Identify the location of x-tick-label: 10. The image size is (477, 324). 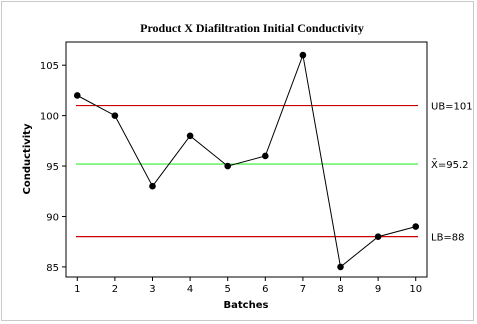
(415, 289).